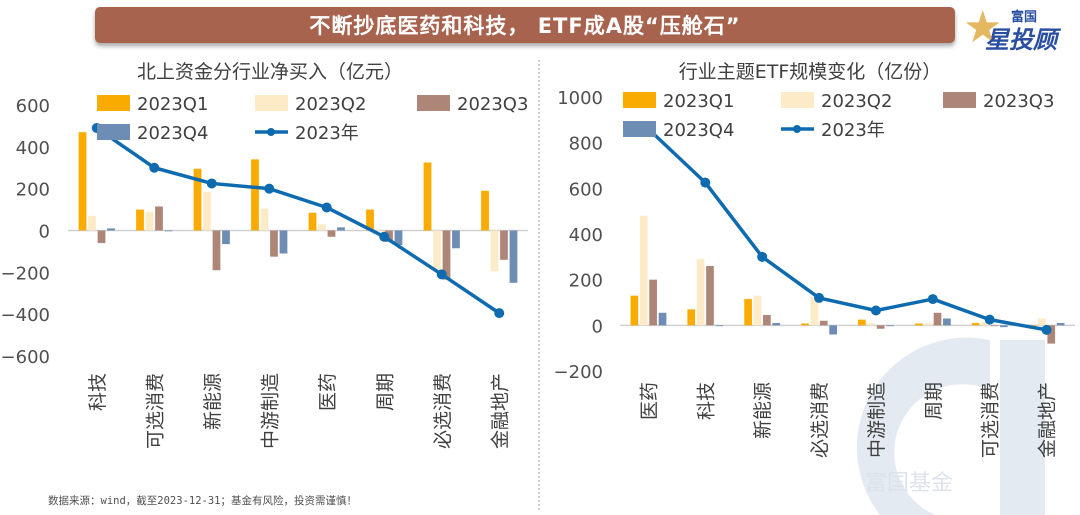 This screenshot has height=515, width=1080. I want to click on footer-source: 数据来源：wind，截至2023-12-31；基金有风险，投资需谨慎！, so click(203, 501).